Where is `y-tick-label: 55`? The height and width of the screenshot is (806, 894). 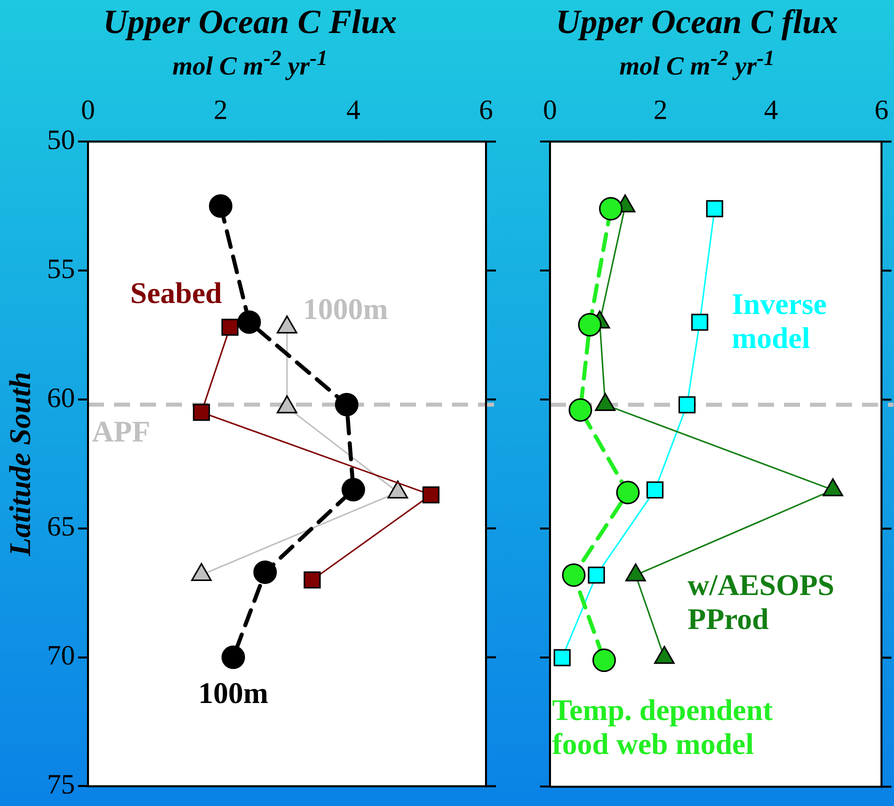 y-tick-label: 55 is located at coordinates (61, 269).